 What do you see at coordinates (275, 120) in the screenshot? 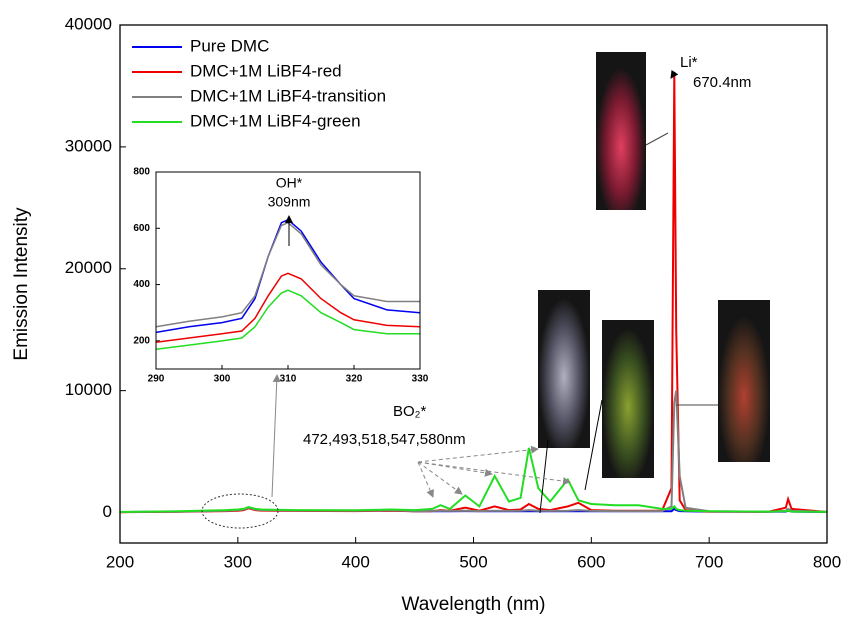
I see `legend-label: DMC+1M LiBF4-green` at bounding box center [275, 120].